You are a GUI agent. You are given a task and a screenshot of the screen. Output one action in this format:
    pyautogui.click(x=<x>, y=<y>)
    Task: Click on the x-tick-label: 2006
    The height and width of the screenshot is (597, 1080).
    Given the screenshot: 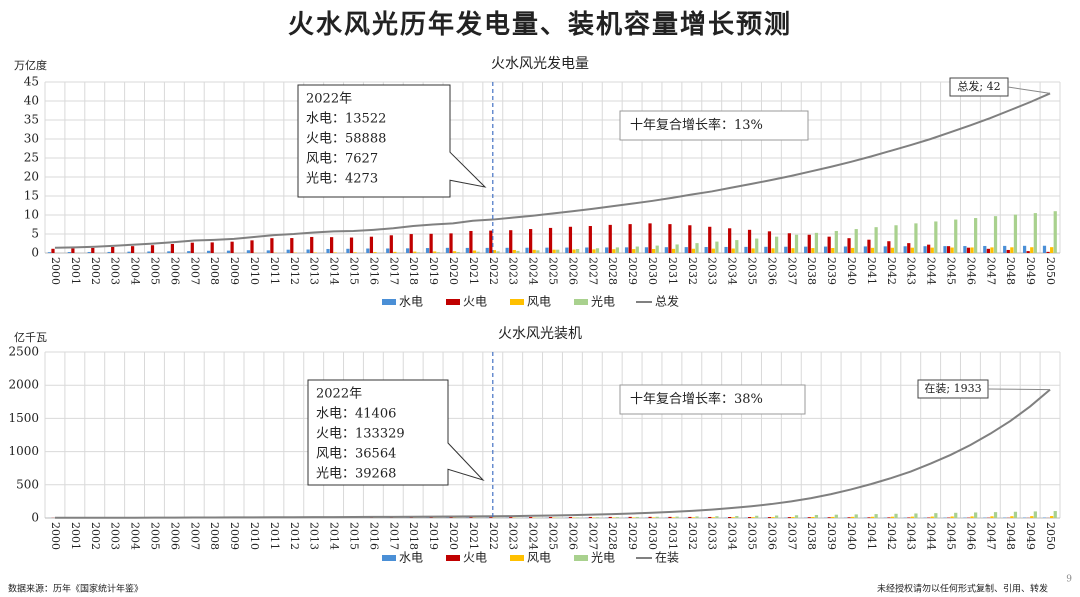 What is the action you would take?
    pyautogui.click(x=174, y=536)
    